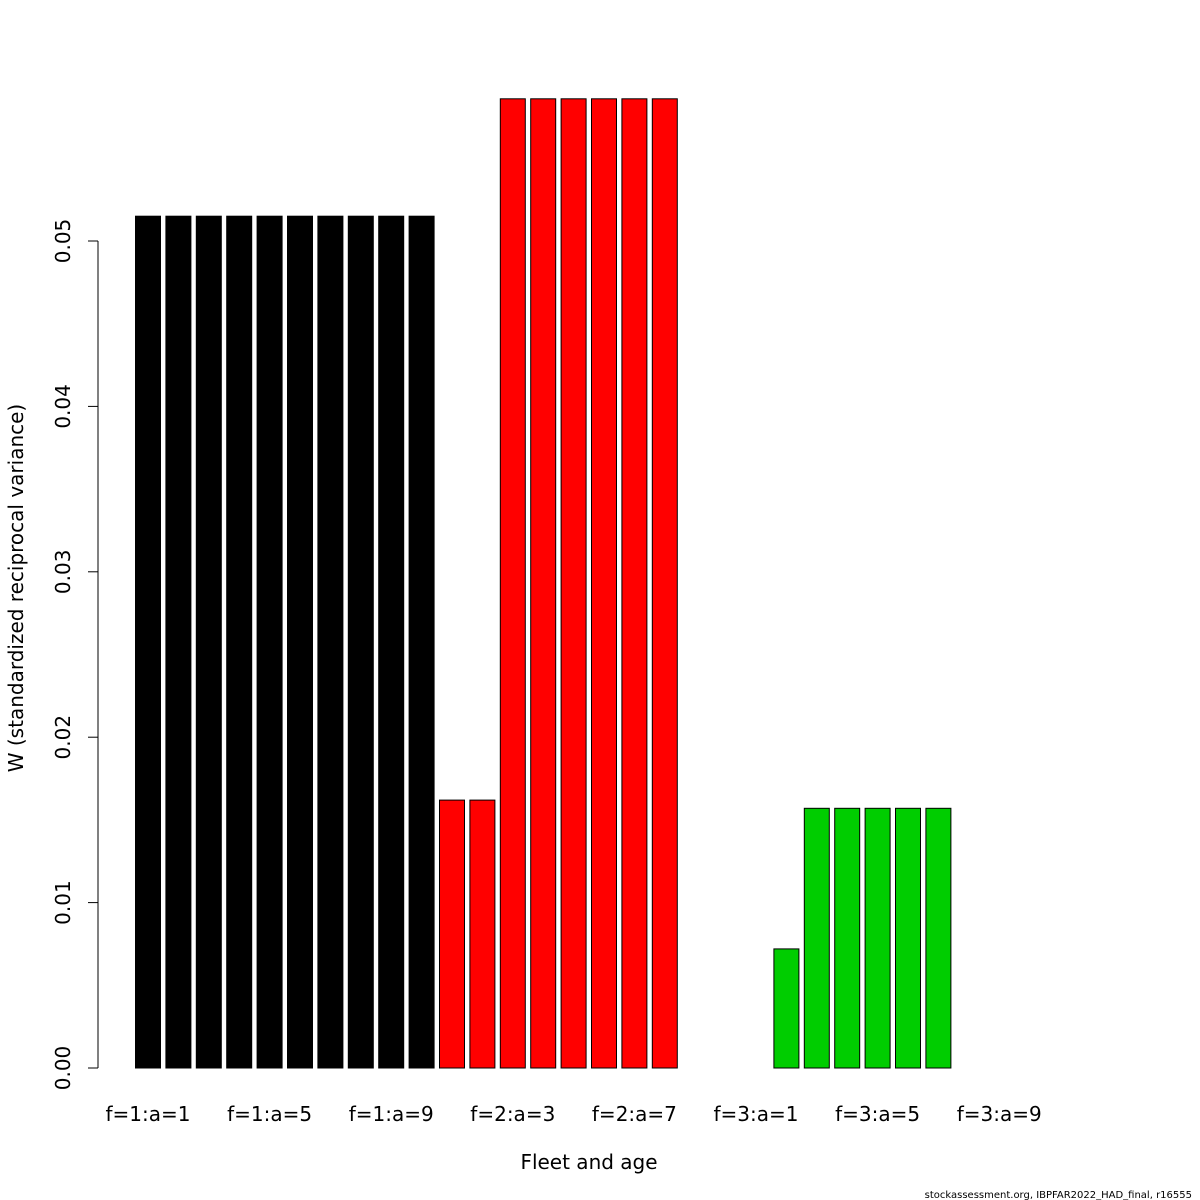  I want to click on y-tick-label: 0.00, so click(63, 1068).